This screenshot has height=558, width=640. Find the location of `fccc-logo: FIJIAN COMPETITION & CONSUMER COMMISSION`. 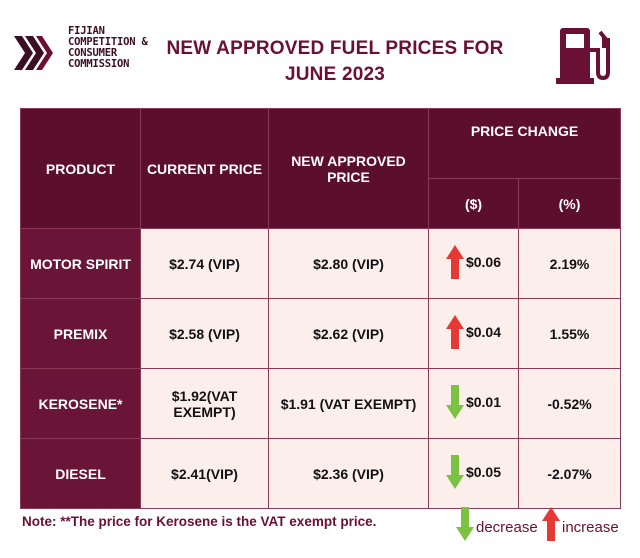

fccc-logo: FIJIAN COMPETITION & CONSUMER COMMISSION is located at coordinates (81, 49).